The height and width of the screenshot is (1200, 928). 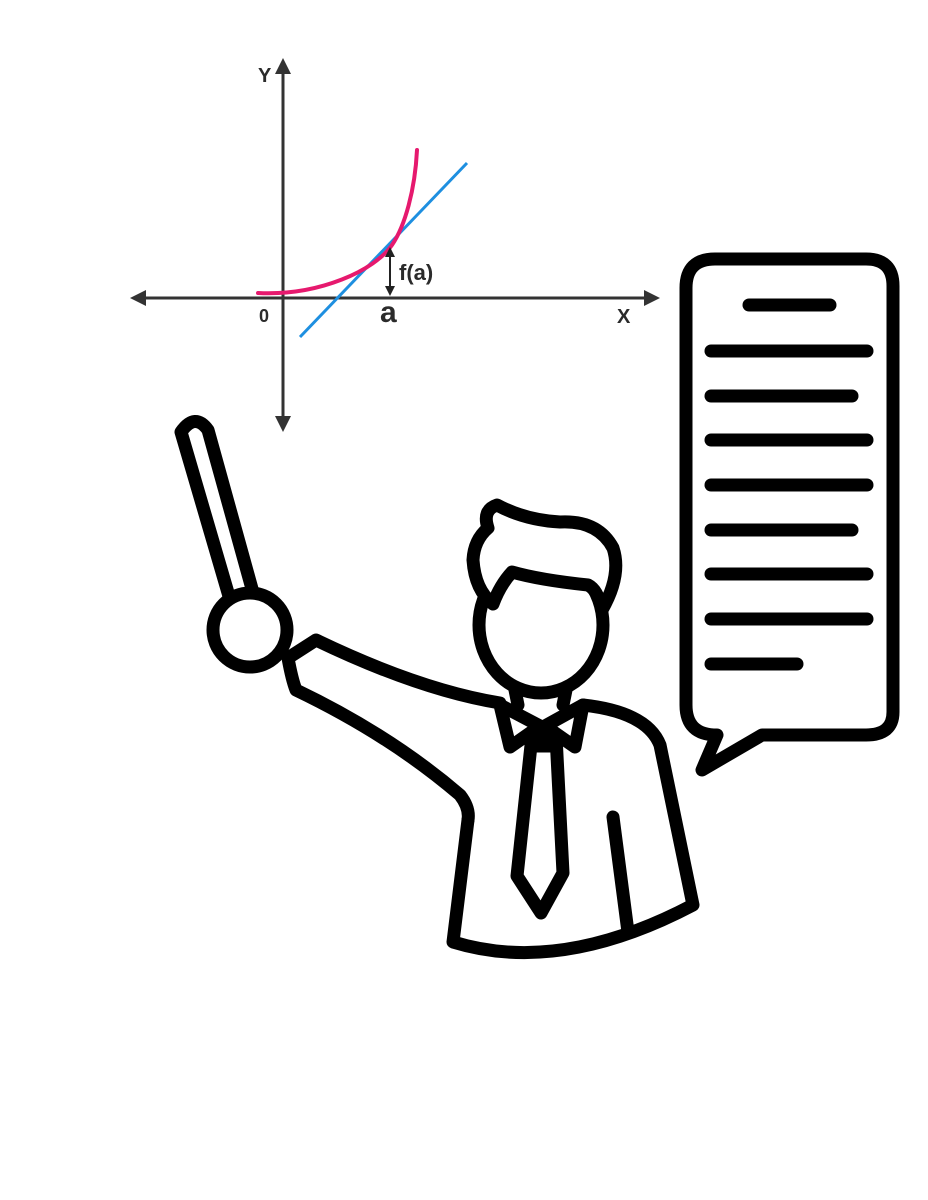 I want to click on y-axis-label: Y, so click(x=265, y=76).